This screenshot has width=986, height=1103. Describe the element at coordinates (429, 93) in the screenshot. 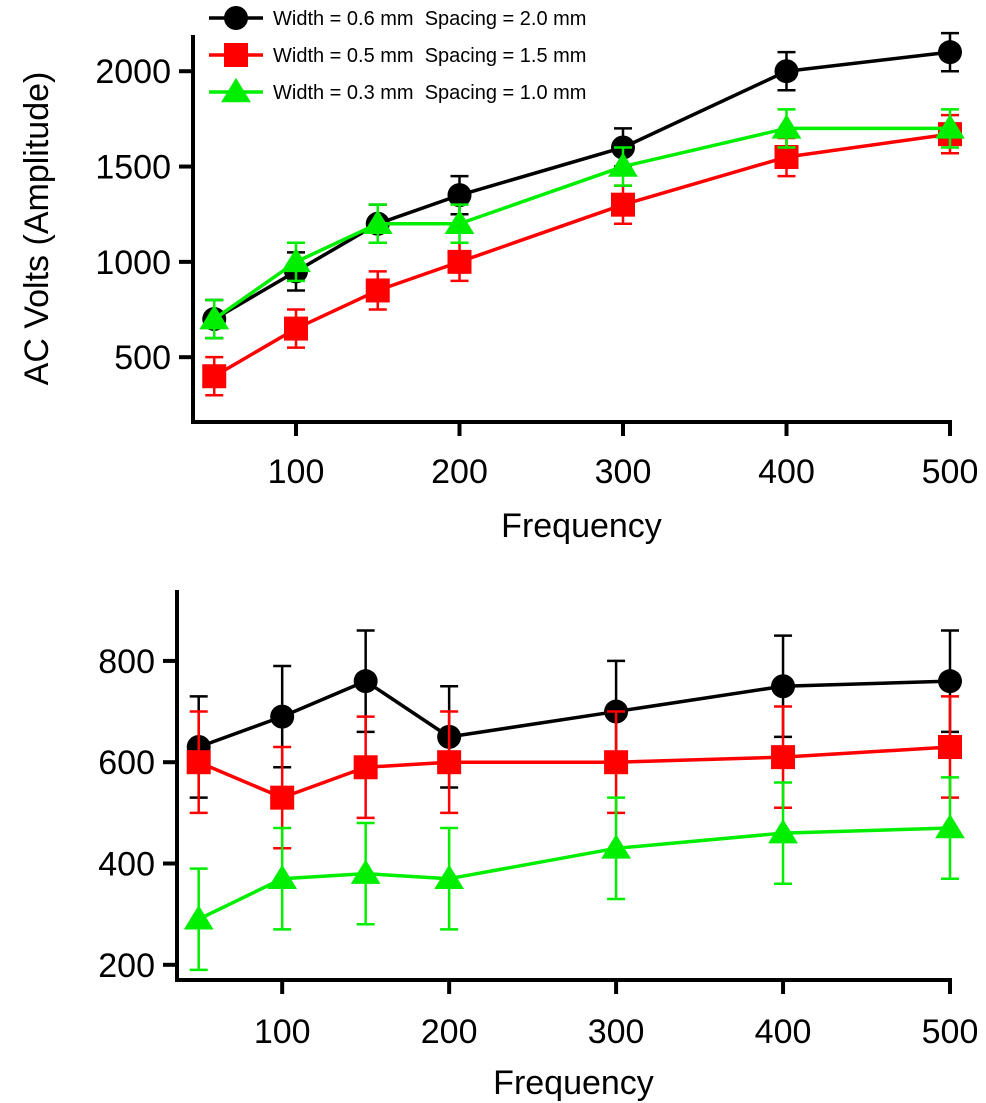

I see `legend-label: Width = 0.3 mm Spacing = 1.0 mm` at that location.